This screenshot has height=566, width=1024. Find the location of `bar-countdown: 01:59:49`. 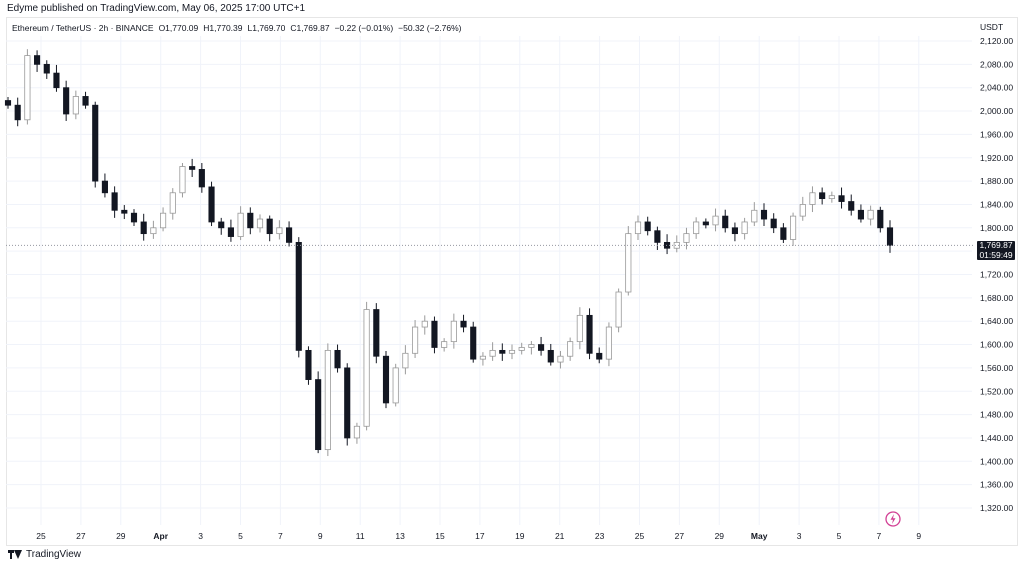

bar-countdown: 01:59:49 is located at coordinates (996, 254).